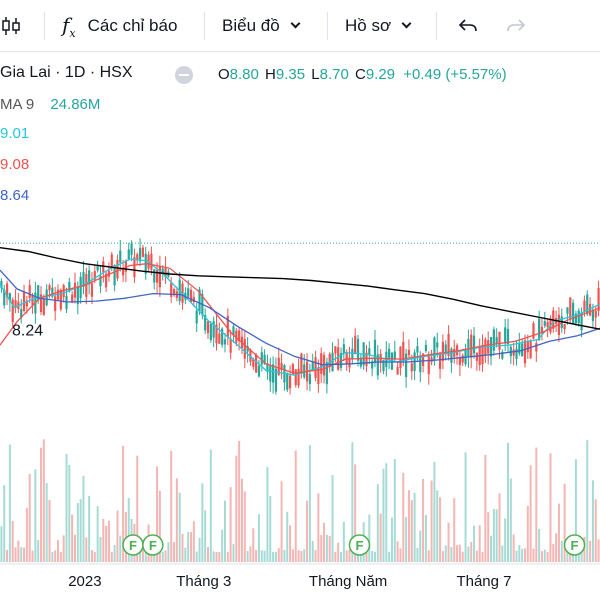 This screenshot has height=600, width=600. What do you see at coordinates (11, 26) in the screenshot?
I see `candlestick-icon` at bounding box center [11, 26].